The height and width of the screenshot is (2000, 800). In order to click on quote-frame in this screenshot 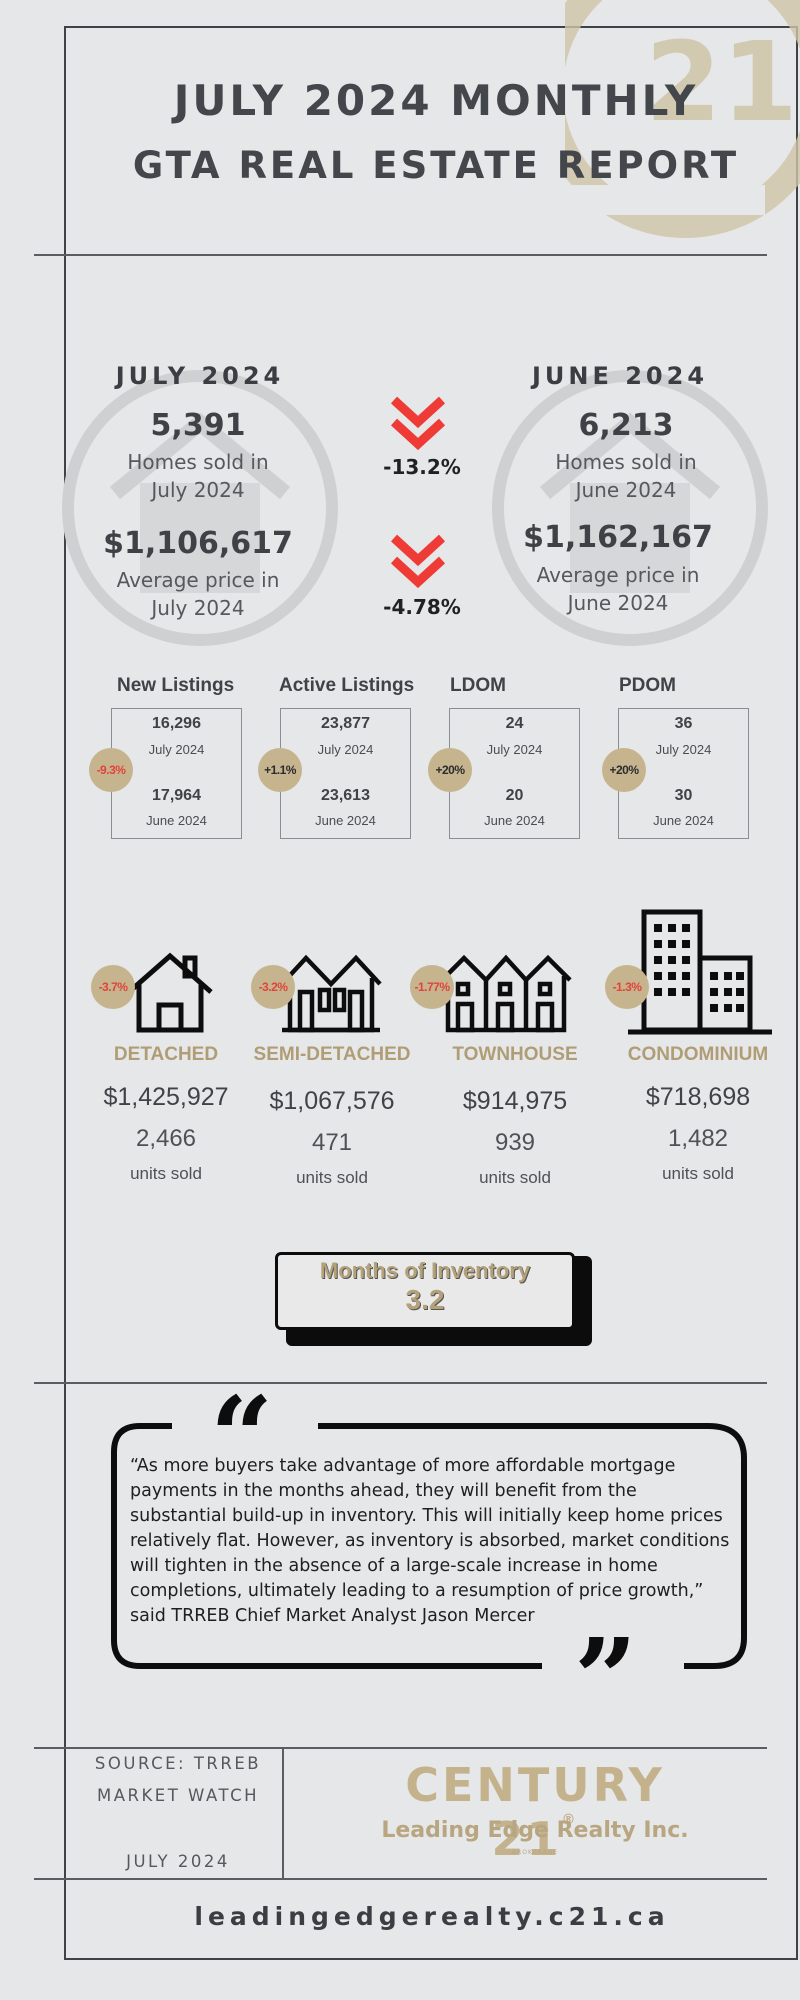, I will do `click(429, 1546)`.